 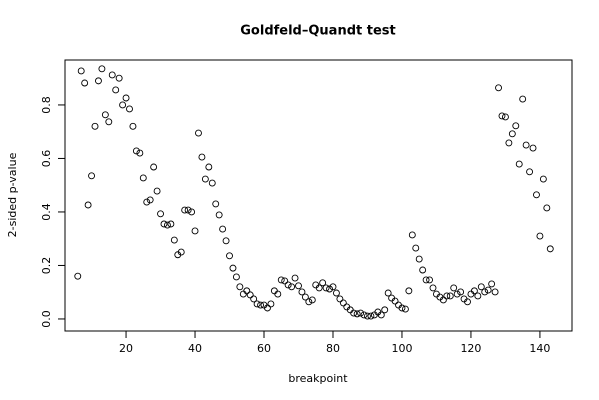 What do you see at coordinates (12, 194) in the screenshot?
I see `y-axis-label: 2-sided p-value` at bounding box center [12, 194].